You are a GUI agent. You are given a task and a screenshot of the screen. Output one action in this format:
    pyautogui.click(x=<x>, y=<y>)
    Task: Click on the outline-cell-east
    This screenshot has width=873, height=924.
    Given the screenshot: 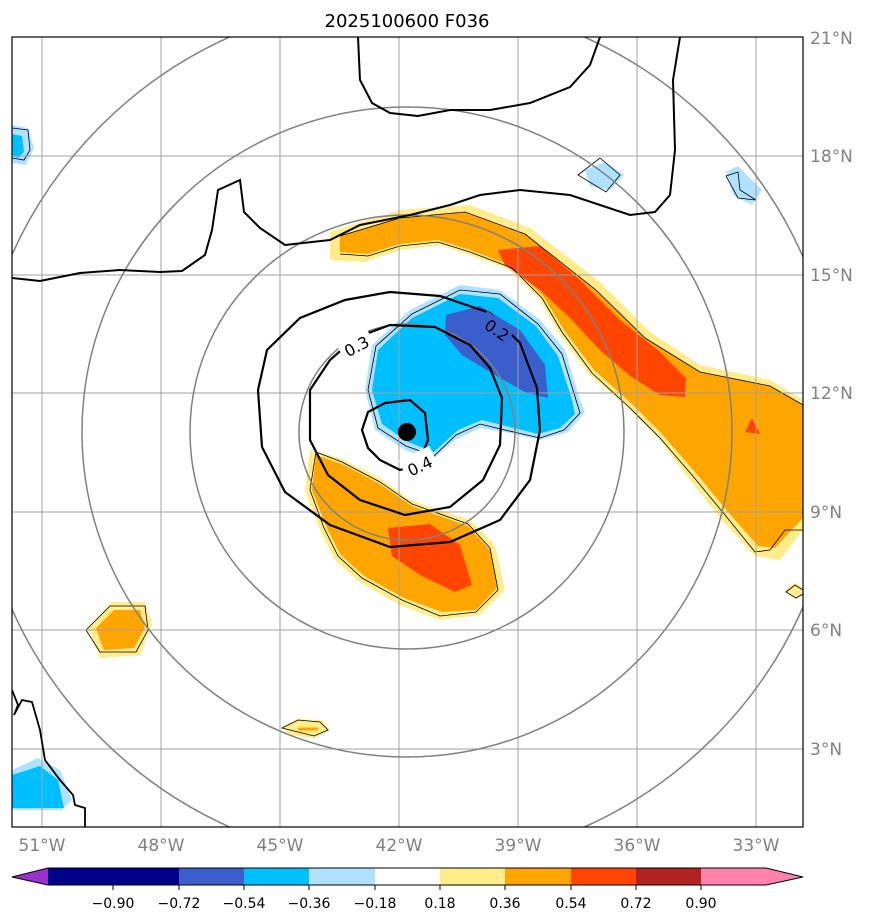 What is the action you would take?
    pyautogui.click(x=794, y=591)
    